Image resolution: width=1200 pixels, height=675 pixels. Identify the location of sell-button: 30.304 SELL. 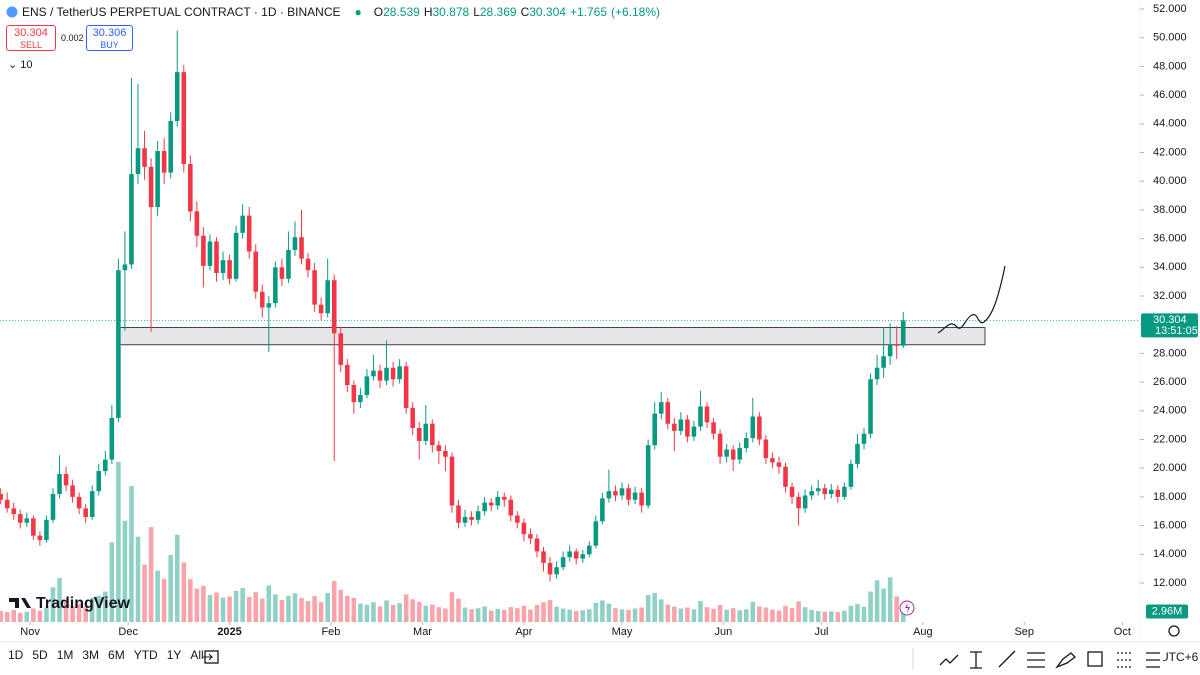
(31, 38).